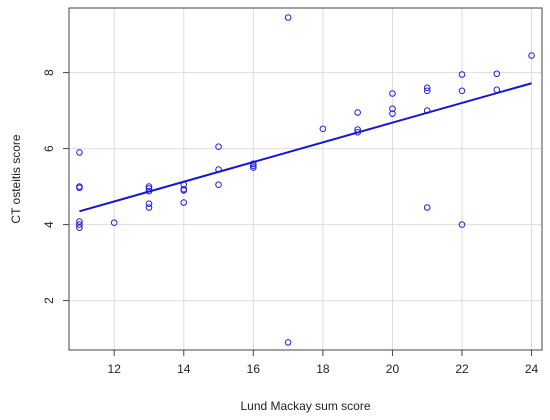 The width and height of the screenshot is (550, 420). I want to click on x-tick-label: 24, so click(532, 369).